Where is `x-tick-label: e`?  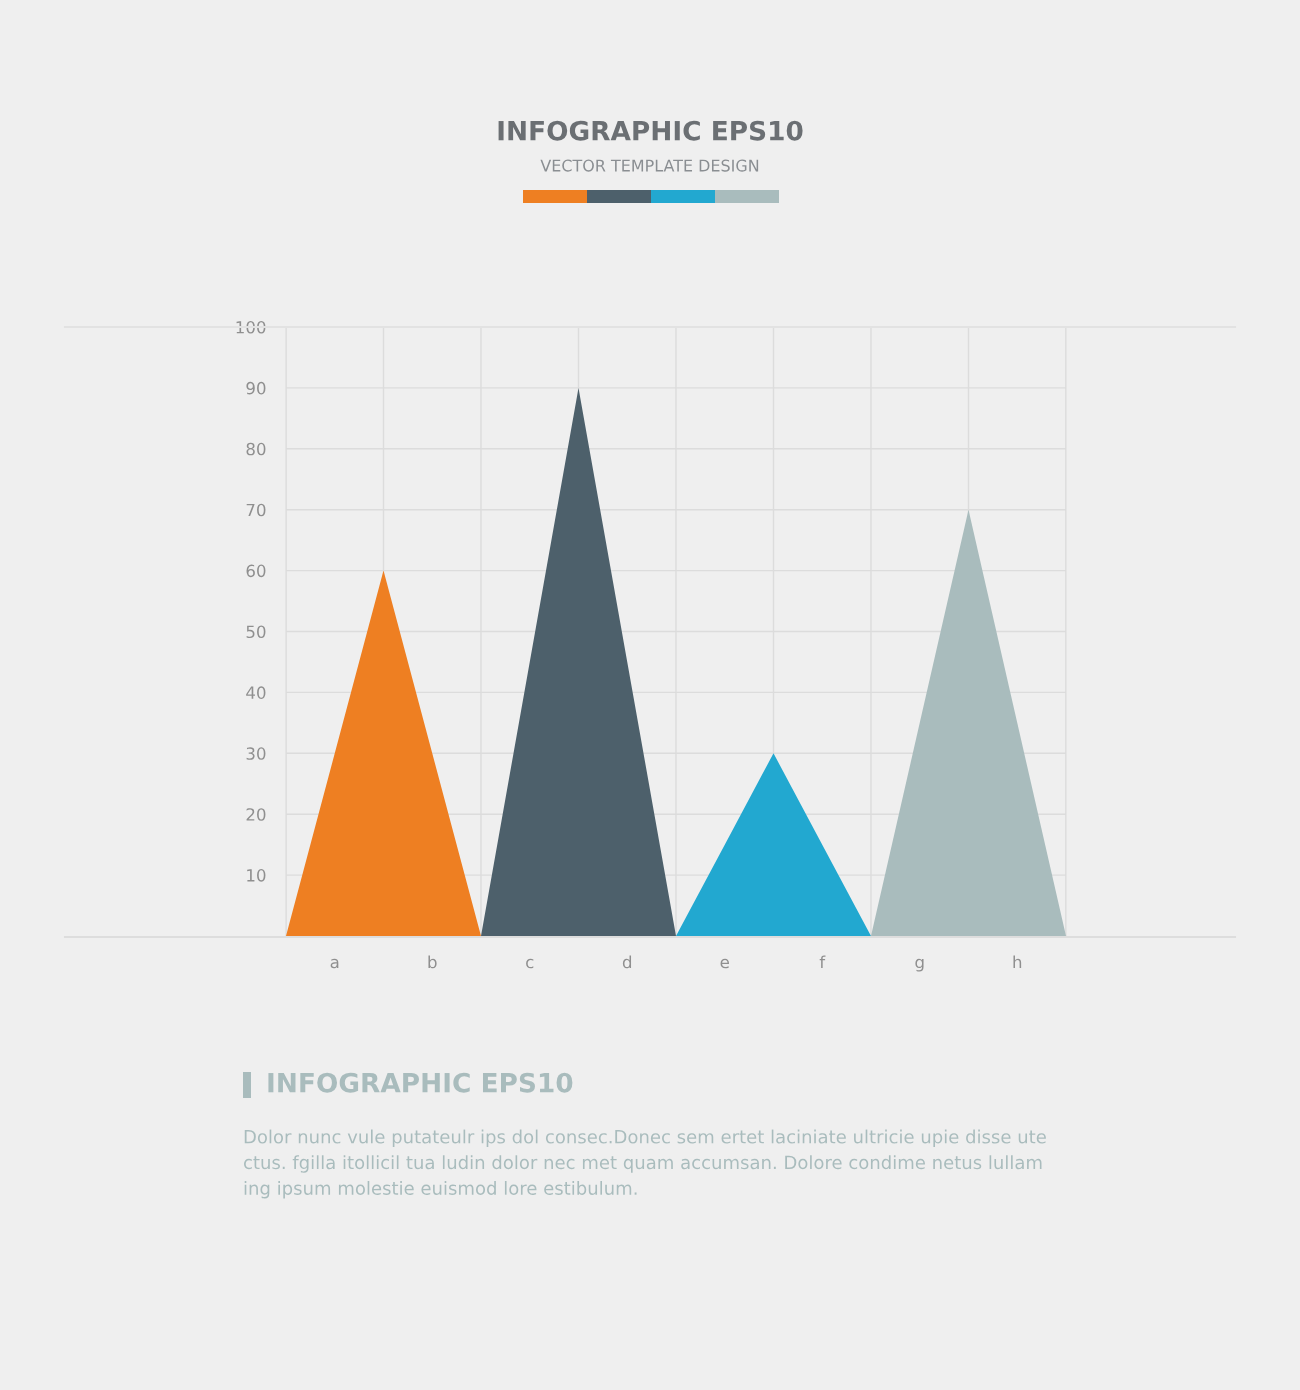 x-tick-label: e is located at coordinates (724, 963).